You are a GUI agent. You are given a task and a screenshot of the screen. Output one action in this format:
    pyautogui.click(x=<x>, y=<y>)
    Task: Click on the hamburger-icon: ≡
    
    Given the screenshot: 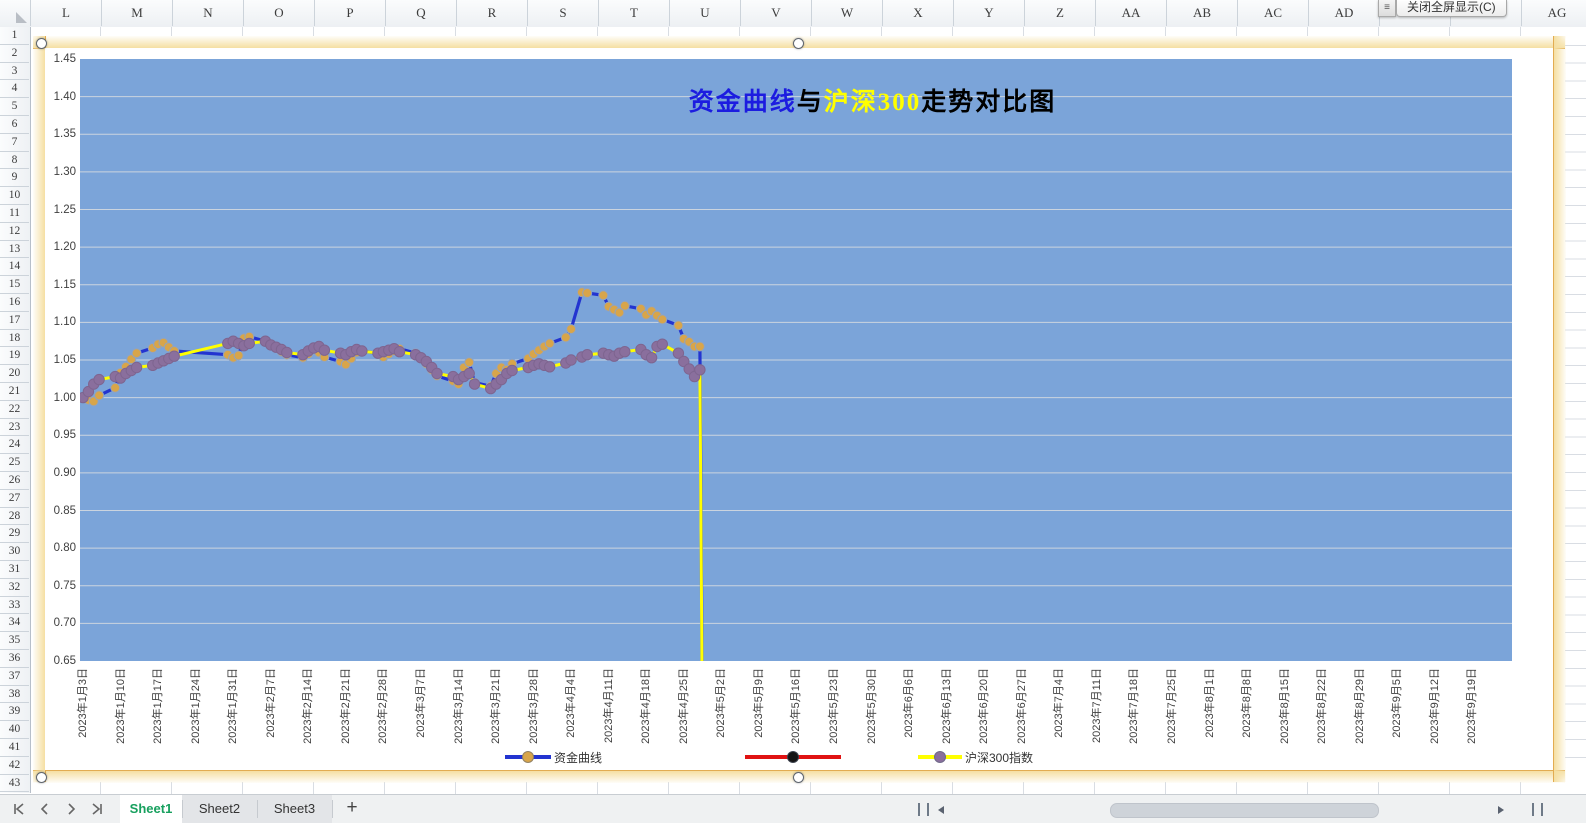 What is the action you would take?
    pyautogui.click(x=1387, y=8)
    